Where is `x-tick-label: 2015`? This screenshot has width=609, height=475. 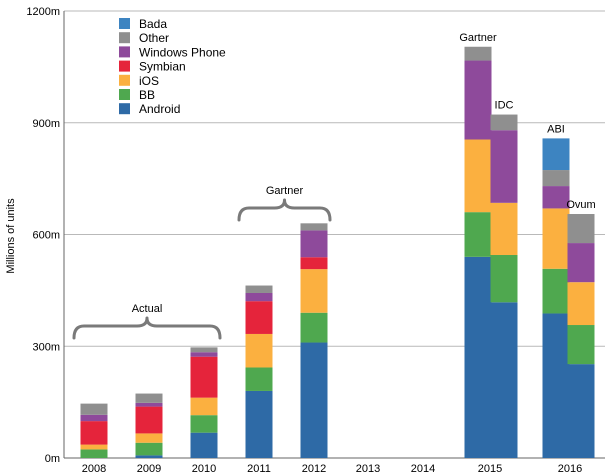 x-tick-label: 2015 is located at coordinates (490, 469).